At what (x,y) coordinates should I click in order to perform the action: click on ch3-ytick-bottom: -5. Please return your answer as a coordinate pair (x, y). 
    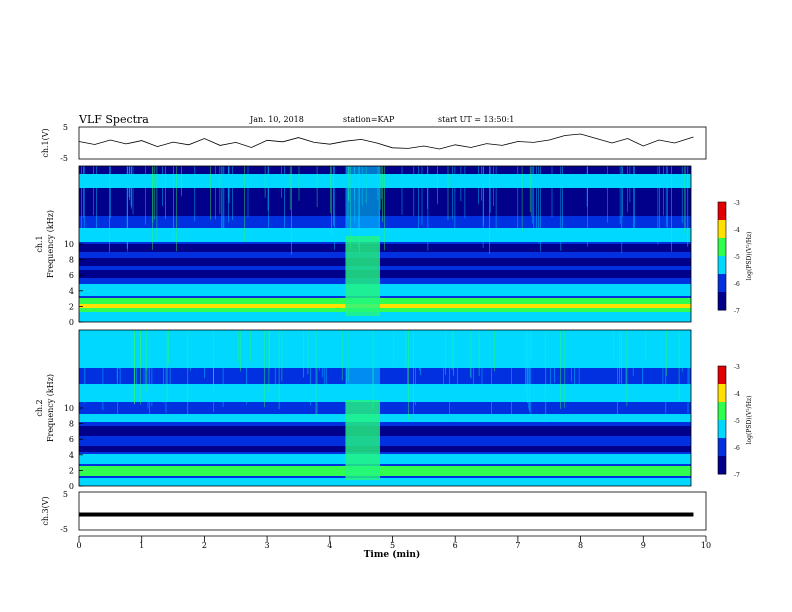
    Looking at the image, I should click on (64, 529).